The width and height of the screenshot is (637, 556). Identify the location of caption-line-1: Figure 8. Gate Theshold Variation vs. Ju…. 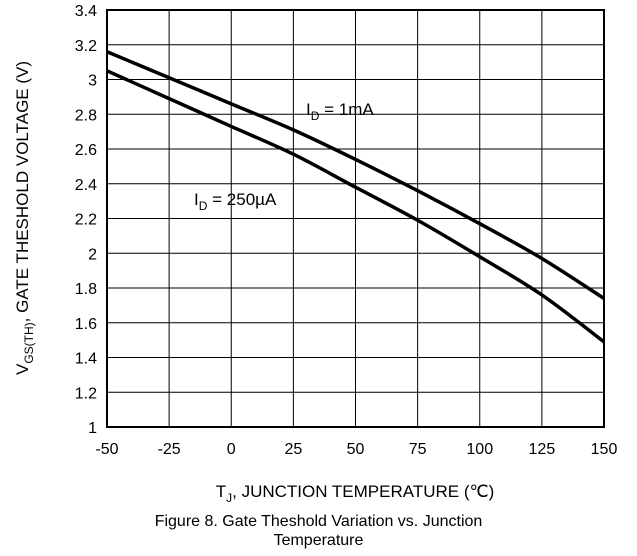
(318, 521).